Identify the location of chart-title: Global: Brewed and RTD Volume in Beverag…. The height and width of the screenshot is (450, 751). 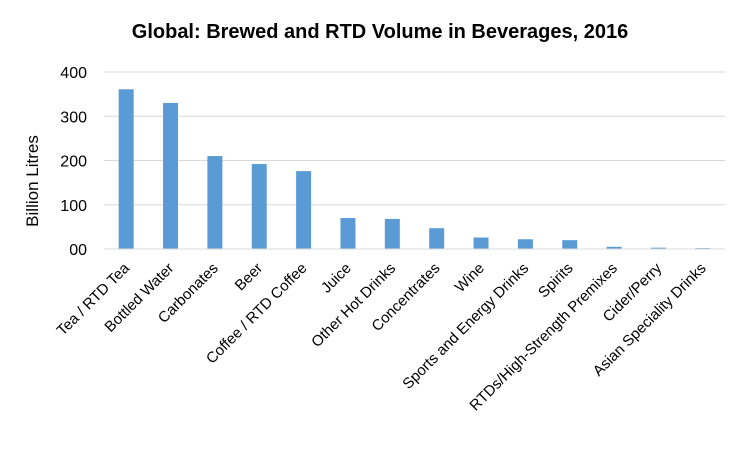
(380, 32).